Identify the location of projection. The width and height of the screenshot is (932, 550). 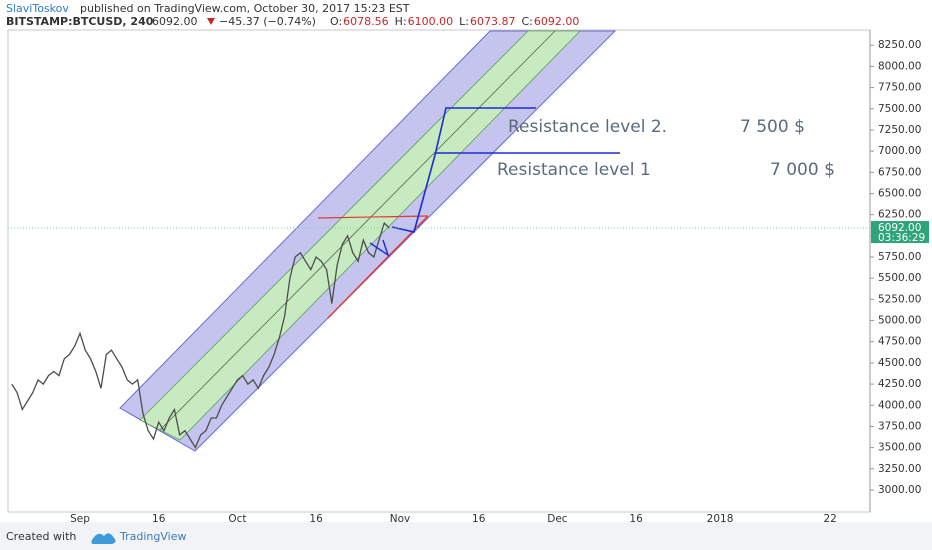
(463, 170).